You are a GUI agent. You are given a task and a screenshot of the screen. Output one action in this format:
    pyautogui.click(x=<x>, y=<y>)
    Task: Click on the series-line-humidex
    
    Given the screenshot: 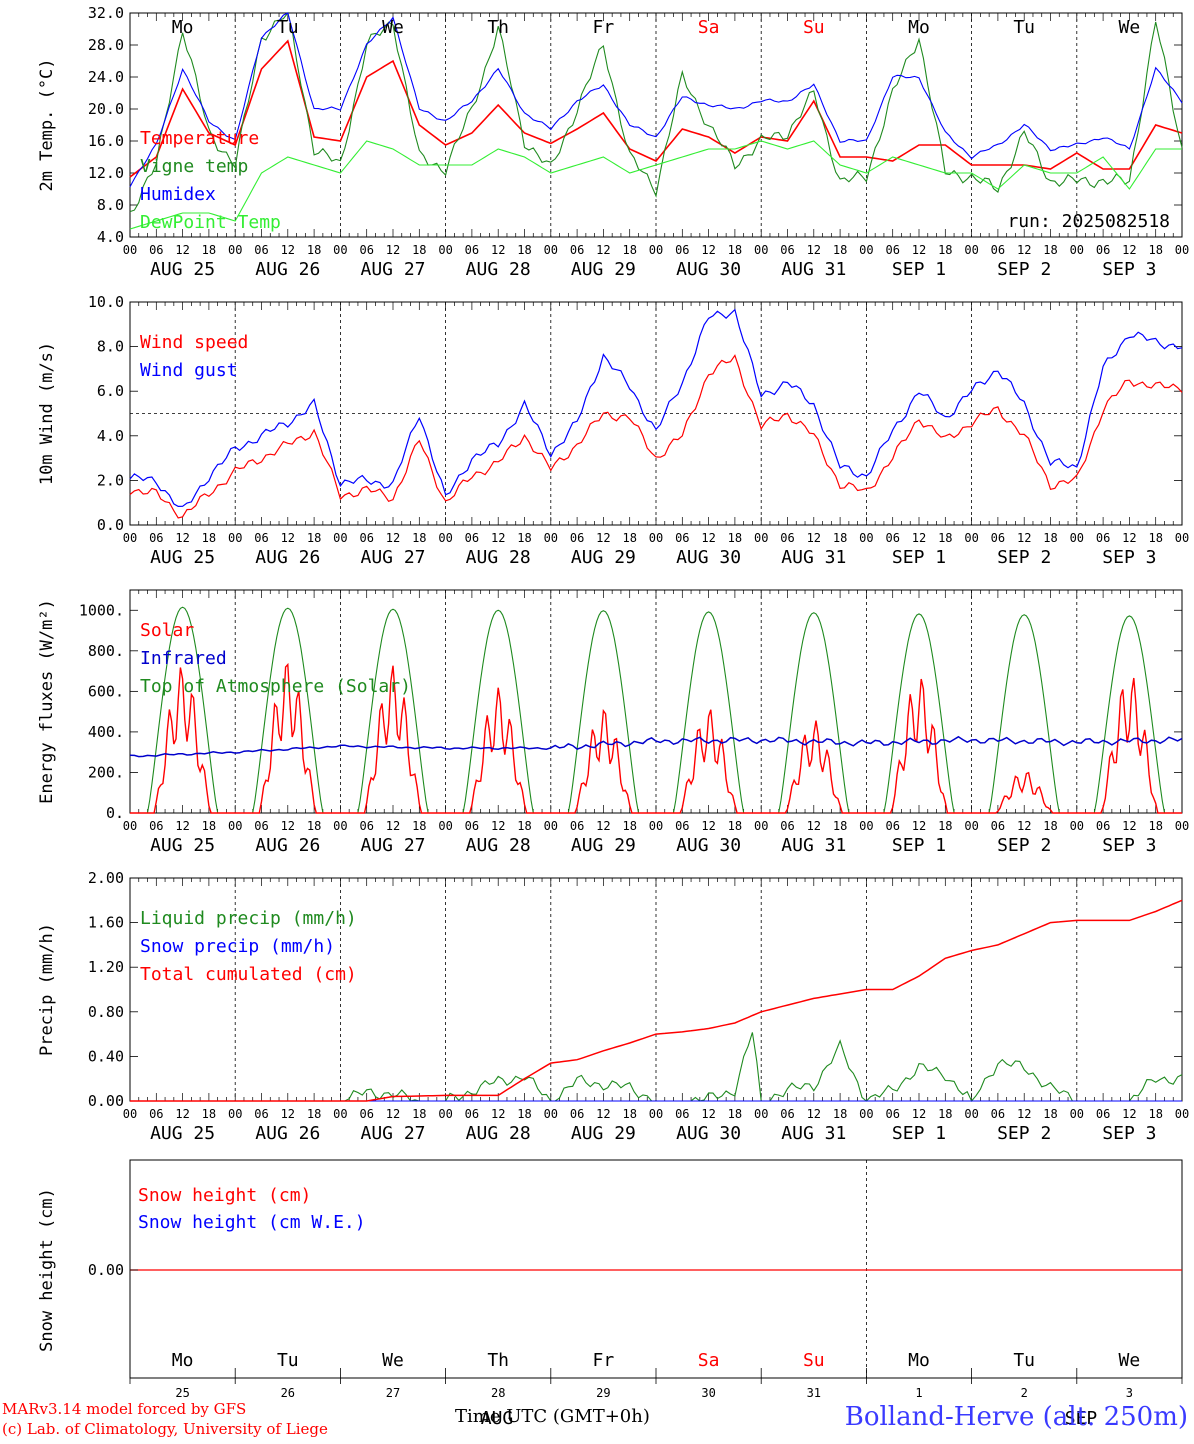 What is the action you would take?
    pyautogui.click(x=656, y=100)
    